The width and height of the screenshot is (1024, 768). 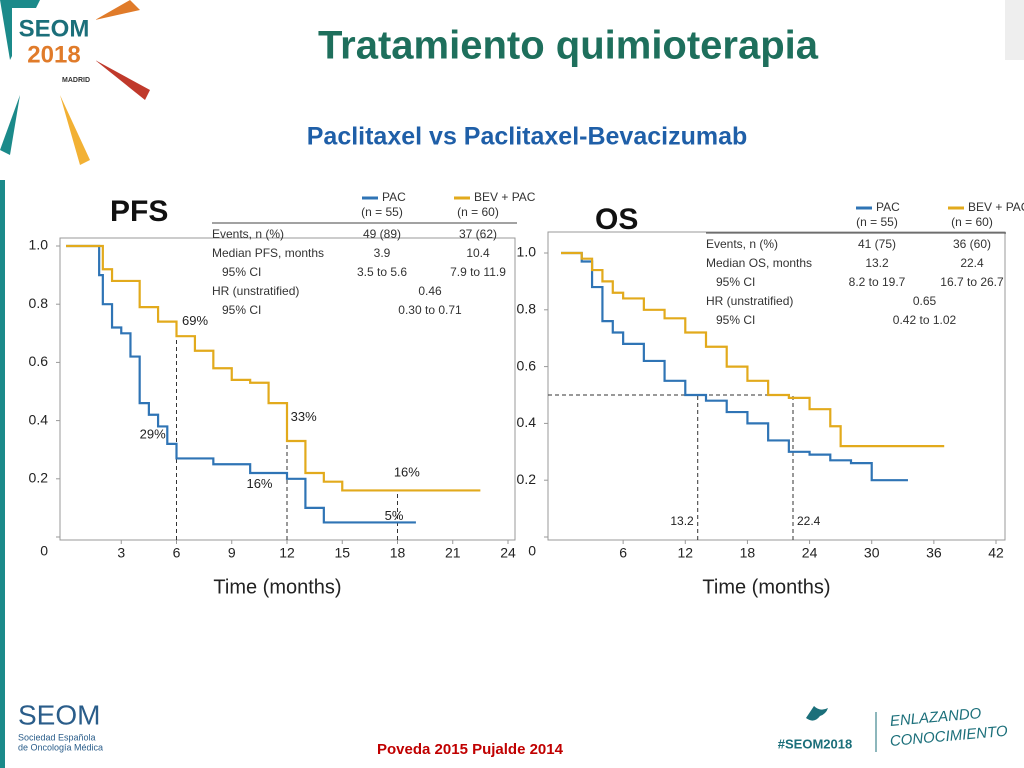 What do you see at coordinates (121, 553) in the screenshot?
I see `x-tick-label: 3` at bounding box center [121, 553].